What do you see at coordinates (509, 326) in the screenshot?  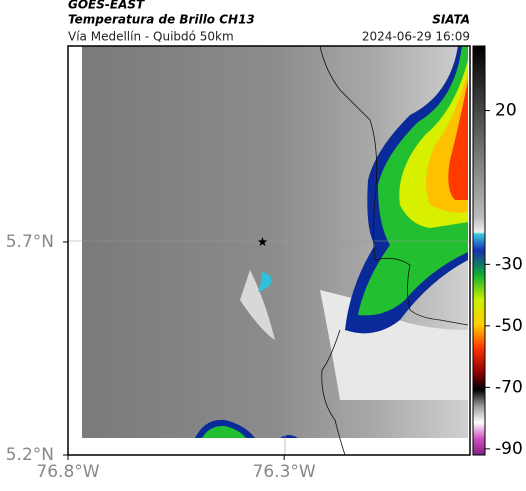 I see `colorbar-tick-label: -50` at bounding box center [509, 326].